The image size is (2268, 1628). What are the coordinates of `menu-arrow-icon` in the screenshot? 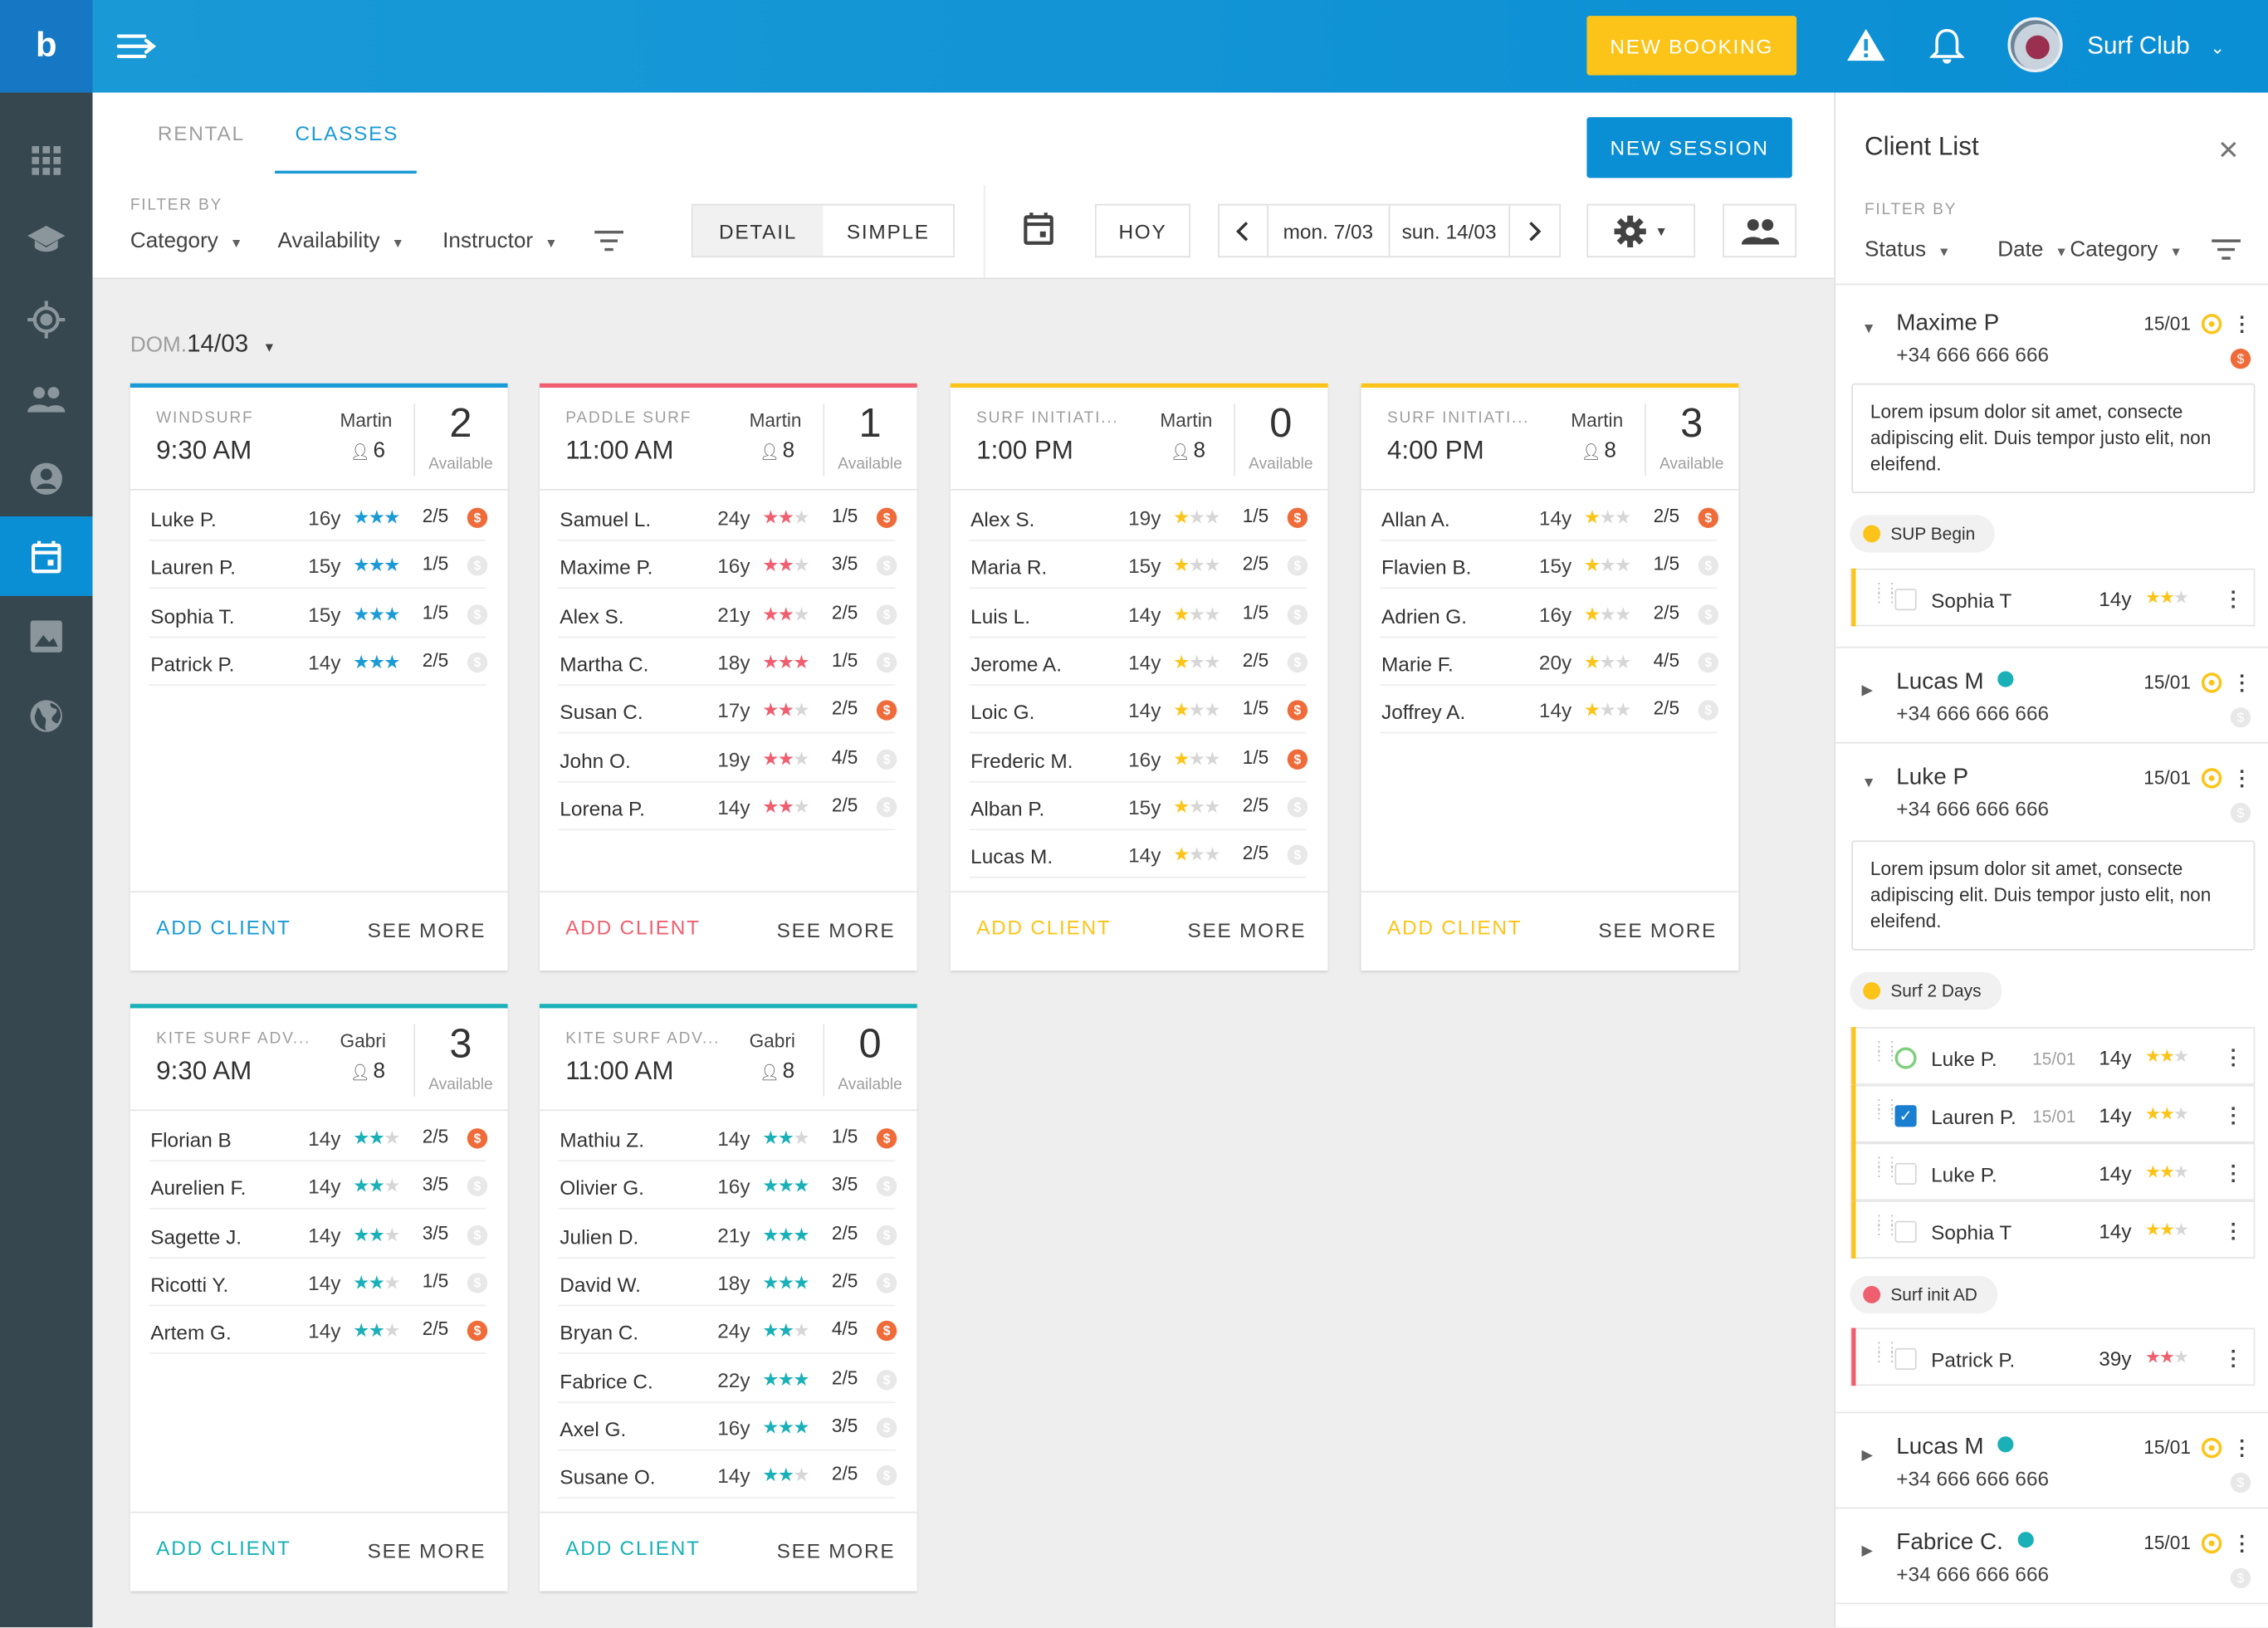 It's located at (137, 47).